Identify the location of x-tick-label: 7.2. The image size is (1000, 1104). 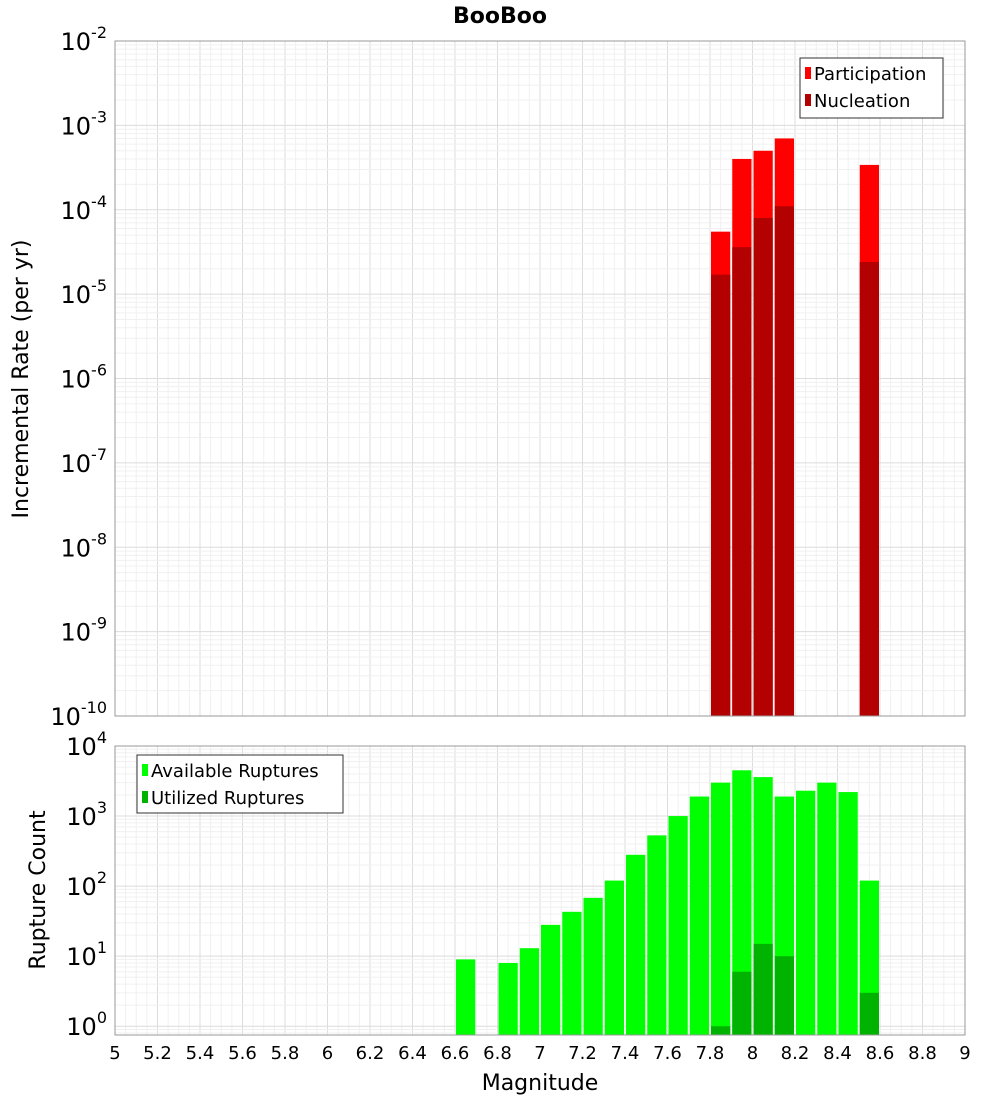
(582, 1053).